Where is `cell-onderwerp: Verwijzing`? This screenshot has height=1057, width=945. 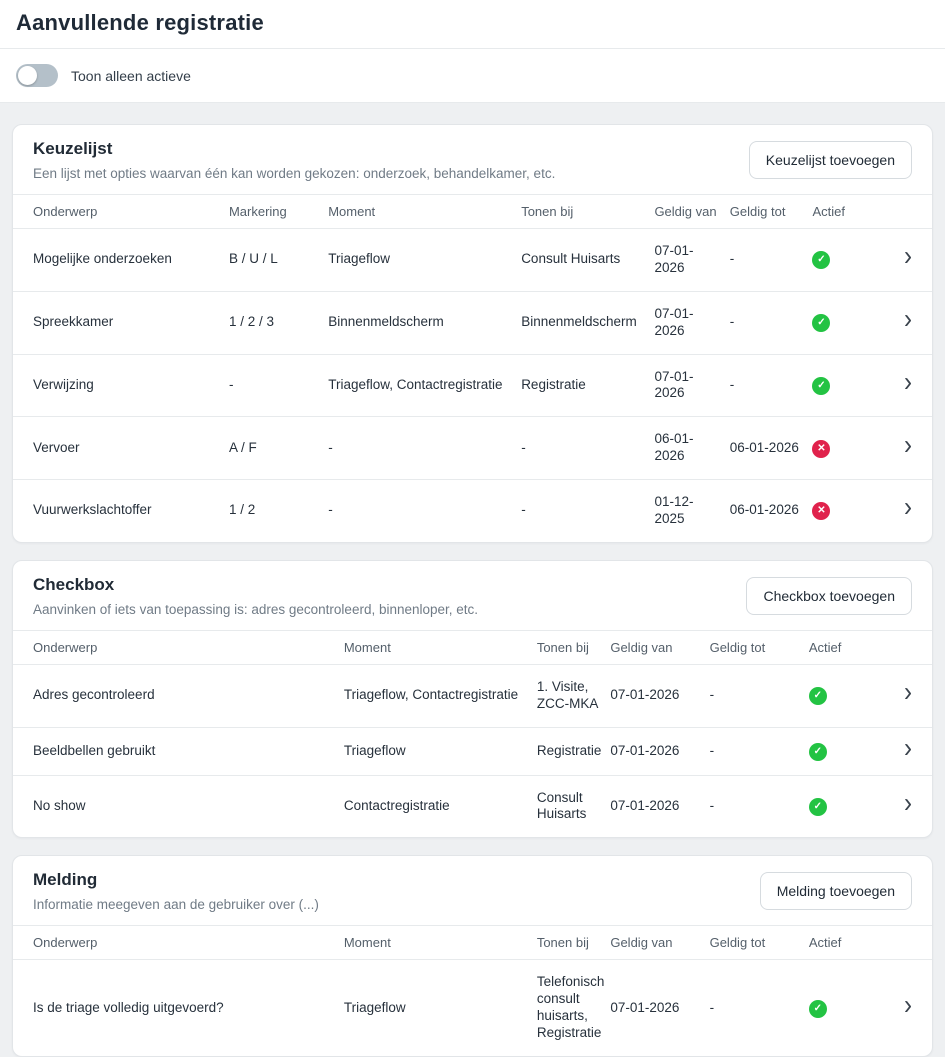 cell-onderwerp: Verwijzing is located at coordinates (63, 384).